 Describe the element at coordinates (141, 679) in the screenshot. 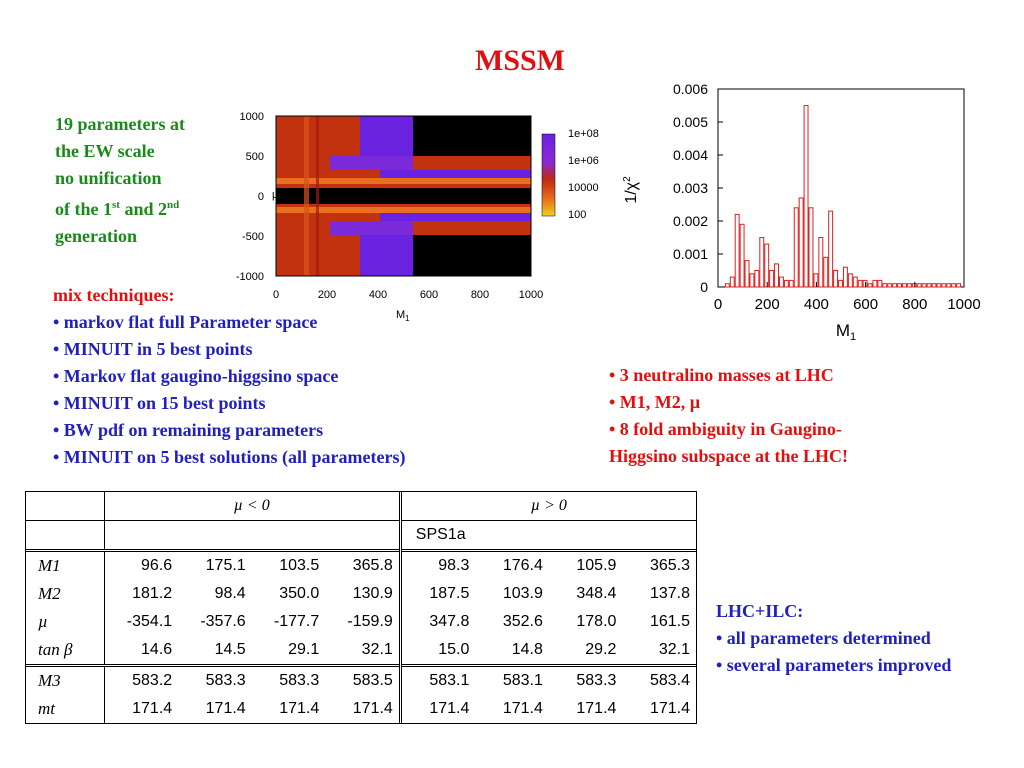

I see `table-cell: 583.2` at that location.